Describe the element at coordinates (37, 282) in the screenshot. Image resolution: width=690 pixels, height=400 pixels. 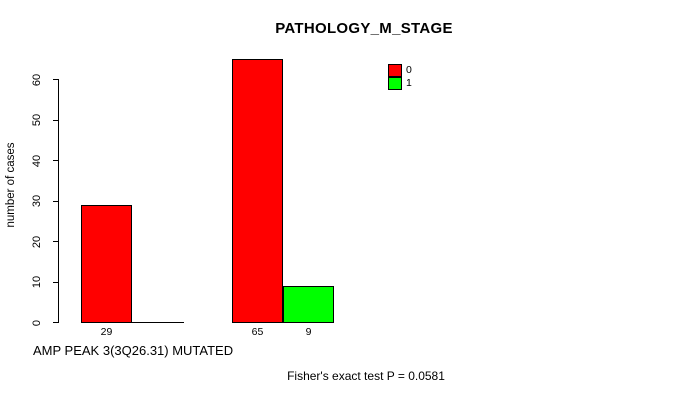
I see `y-tick-label: 10` at that location.